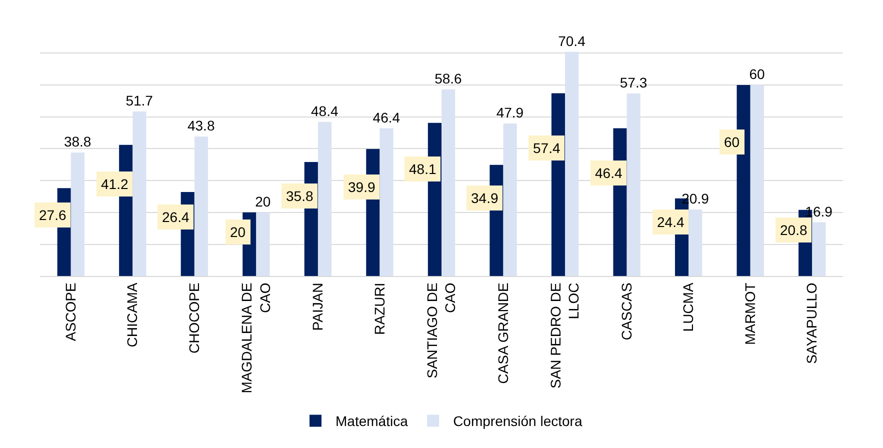 The height and width of the screenshot is (448, 883). Describe the element at coordinates (140, 100) in the screenshot. I see `data-label: 51.7` at that location.